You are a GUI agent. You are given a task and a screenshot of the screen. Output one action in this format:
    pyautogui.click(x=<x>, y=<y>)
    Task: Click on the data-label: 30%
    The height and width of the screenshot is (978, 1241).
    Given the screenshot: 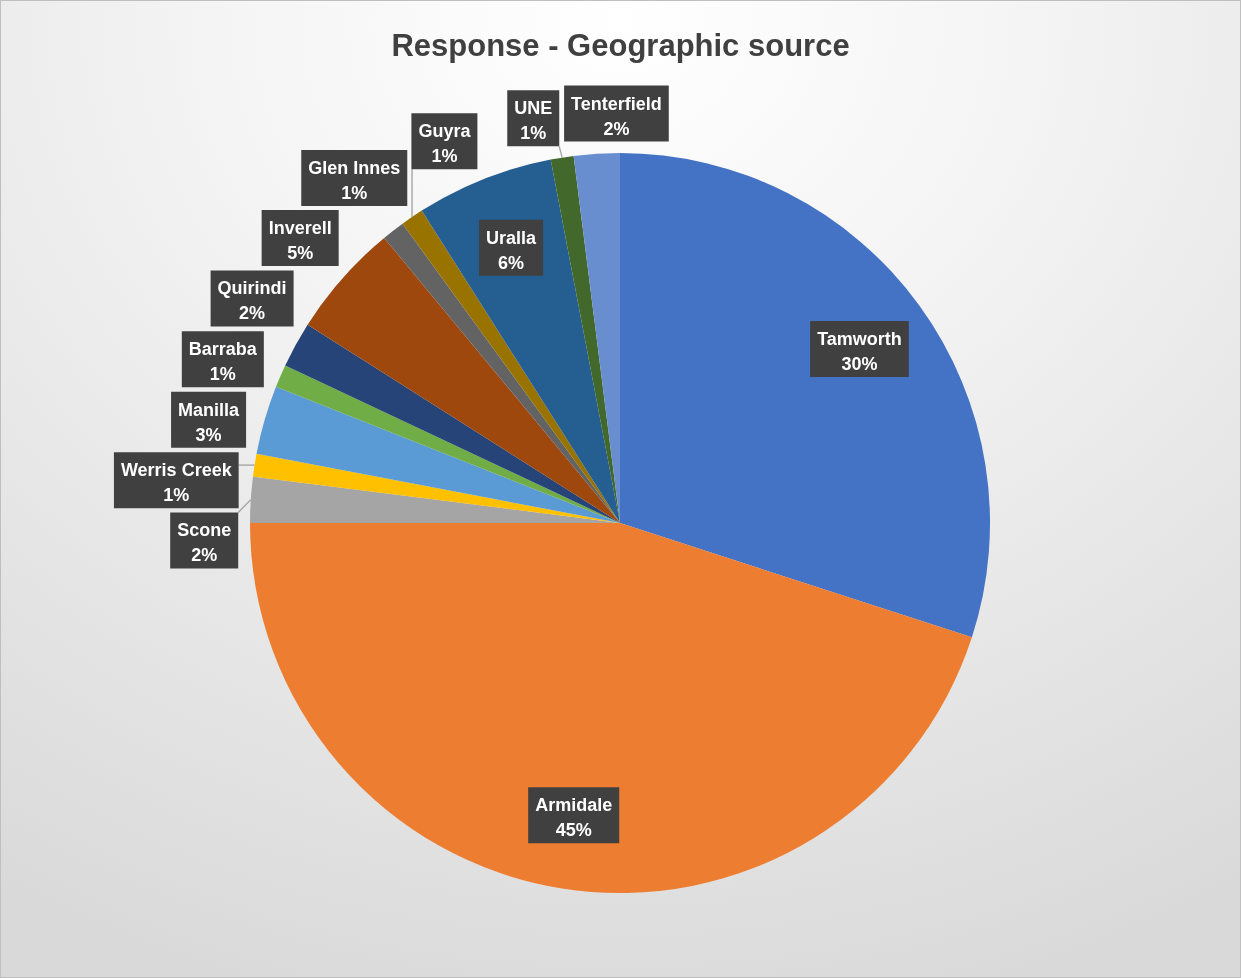 What is the action you would take?
    pyautogui.click(x=859, y=364)
    